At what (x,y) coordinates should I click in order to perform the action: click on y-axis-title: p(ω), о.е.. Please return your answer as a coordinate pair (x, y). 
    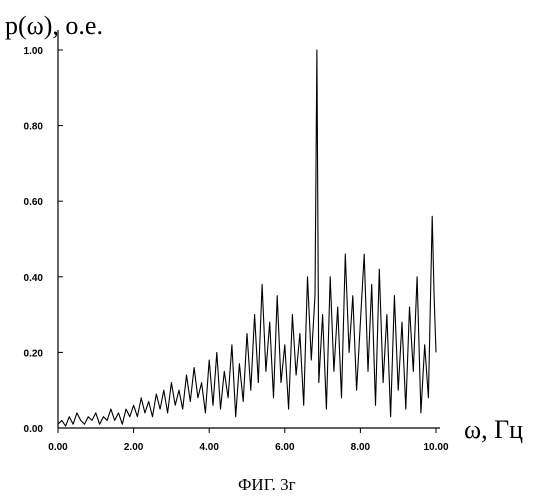
    Looking at the image, I should click on (54, 25).